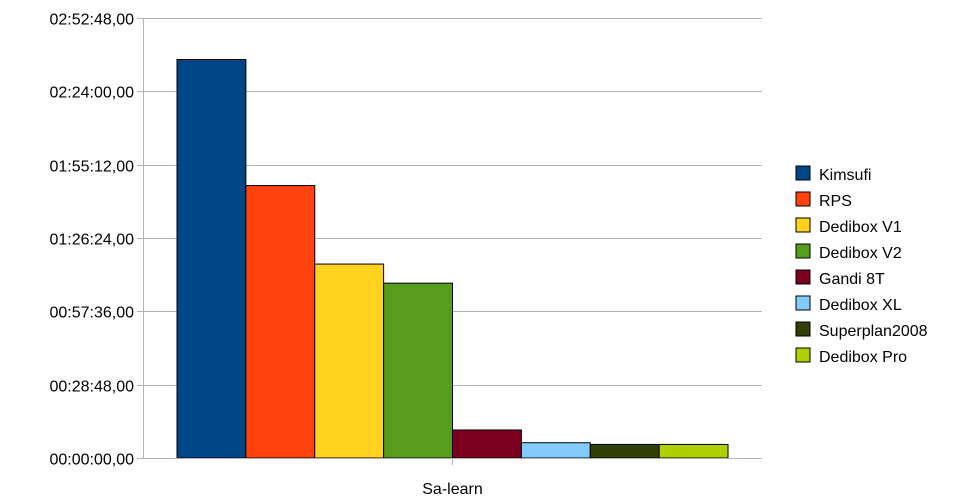 This screenshot has height=500, width=969. What do you see at coordinates (852, 279) in the screenshot?
I see `legend-label: Gandi 8T` at bounding box center [852, 279].